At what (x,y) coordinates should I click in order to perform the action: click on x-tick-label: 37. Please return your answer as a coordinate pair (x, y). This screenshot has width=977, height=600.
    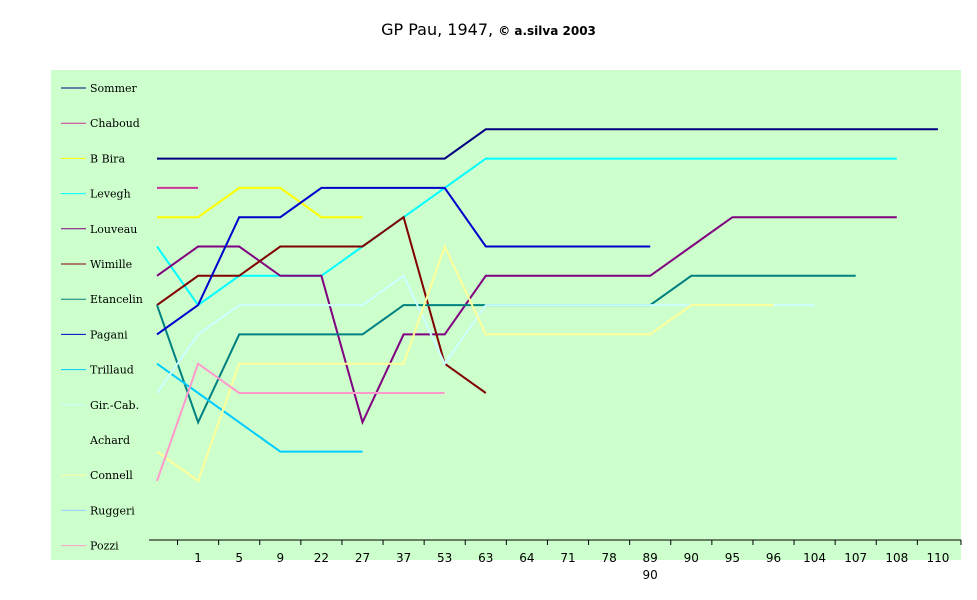
    Looking at the image, I should click on (403, 558).